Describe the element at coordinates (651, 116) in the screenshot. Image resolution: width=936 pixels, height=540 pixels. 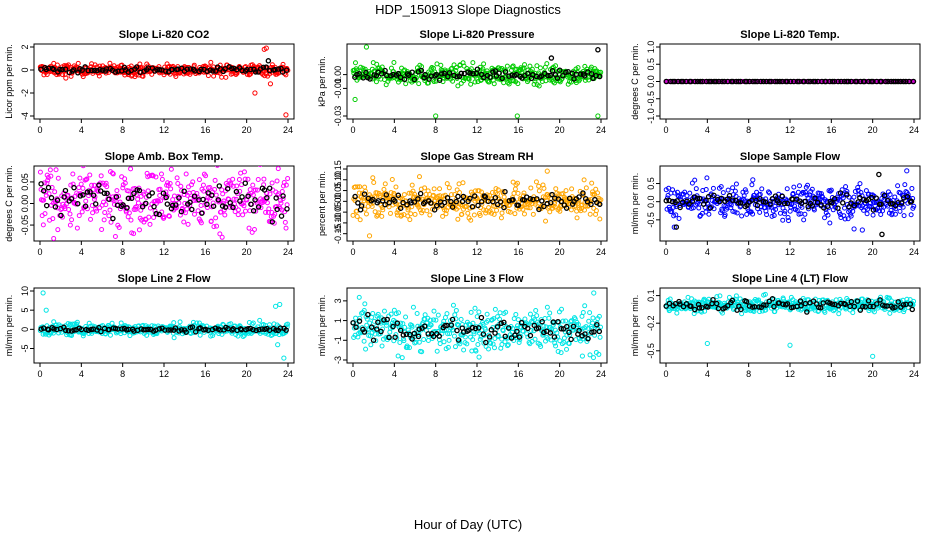
I see `y-tick-label: -1.0` at that location.